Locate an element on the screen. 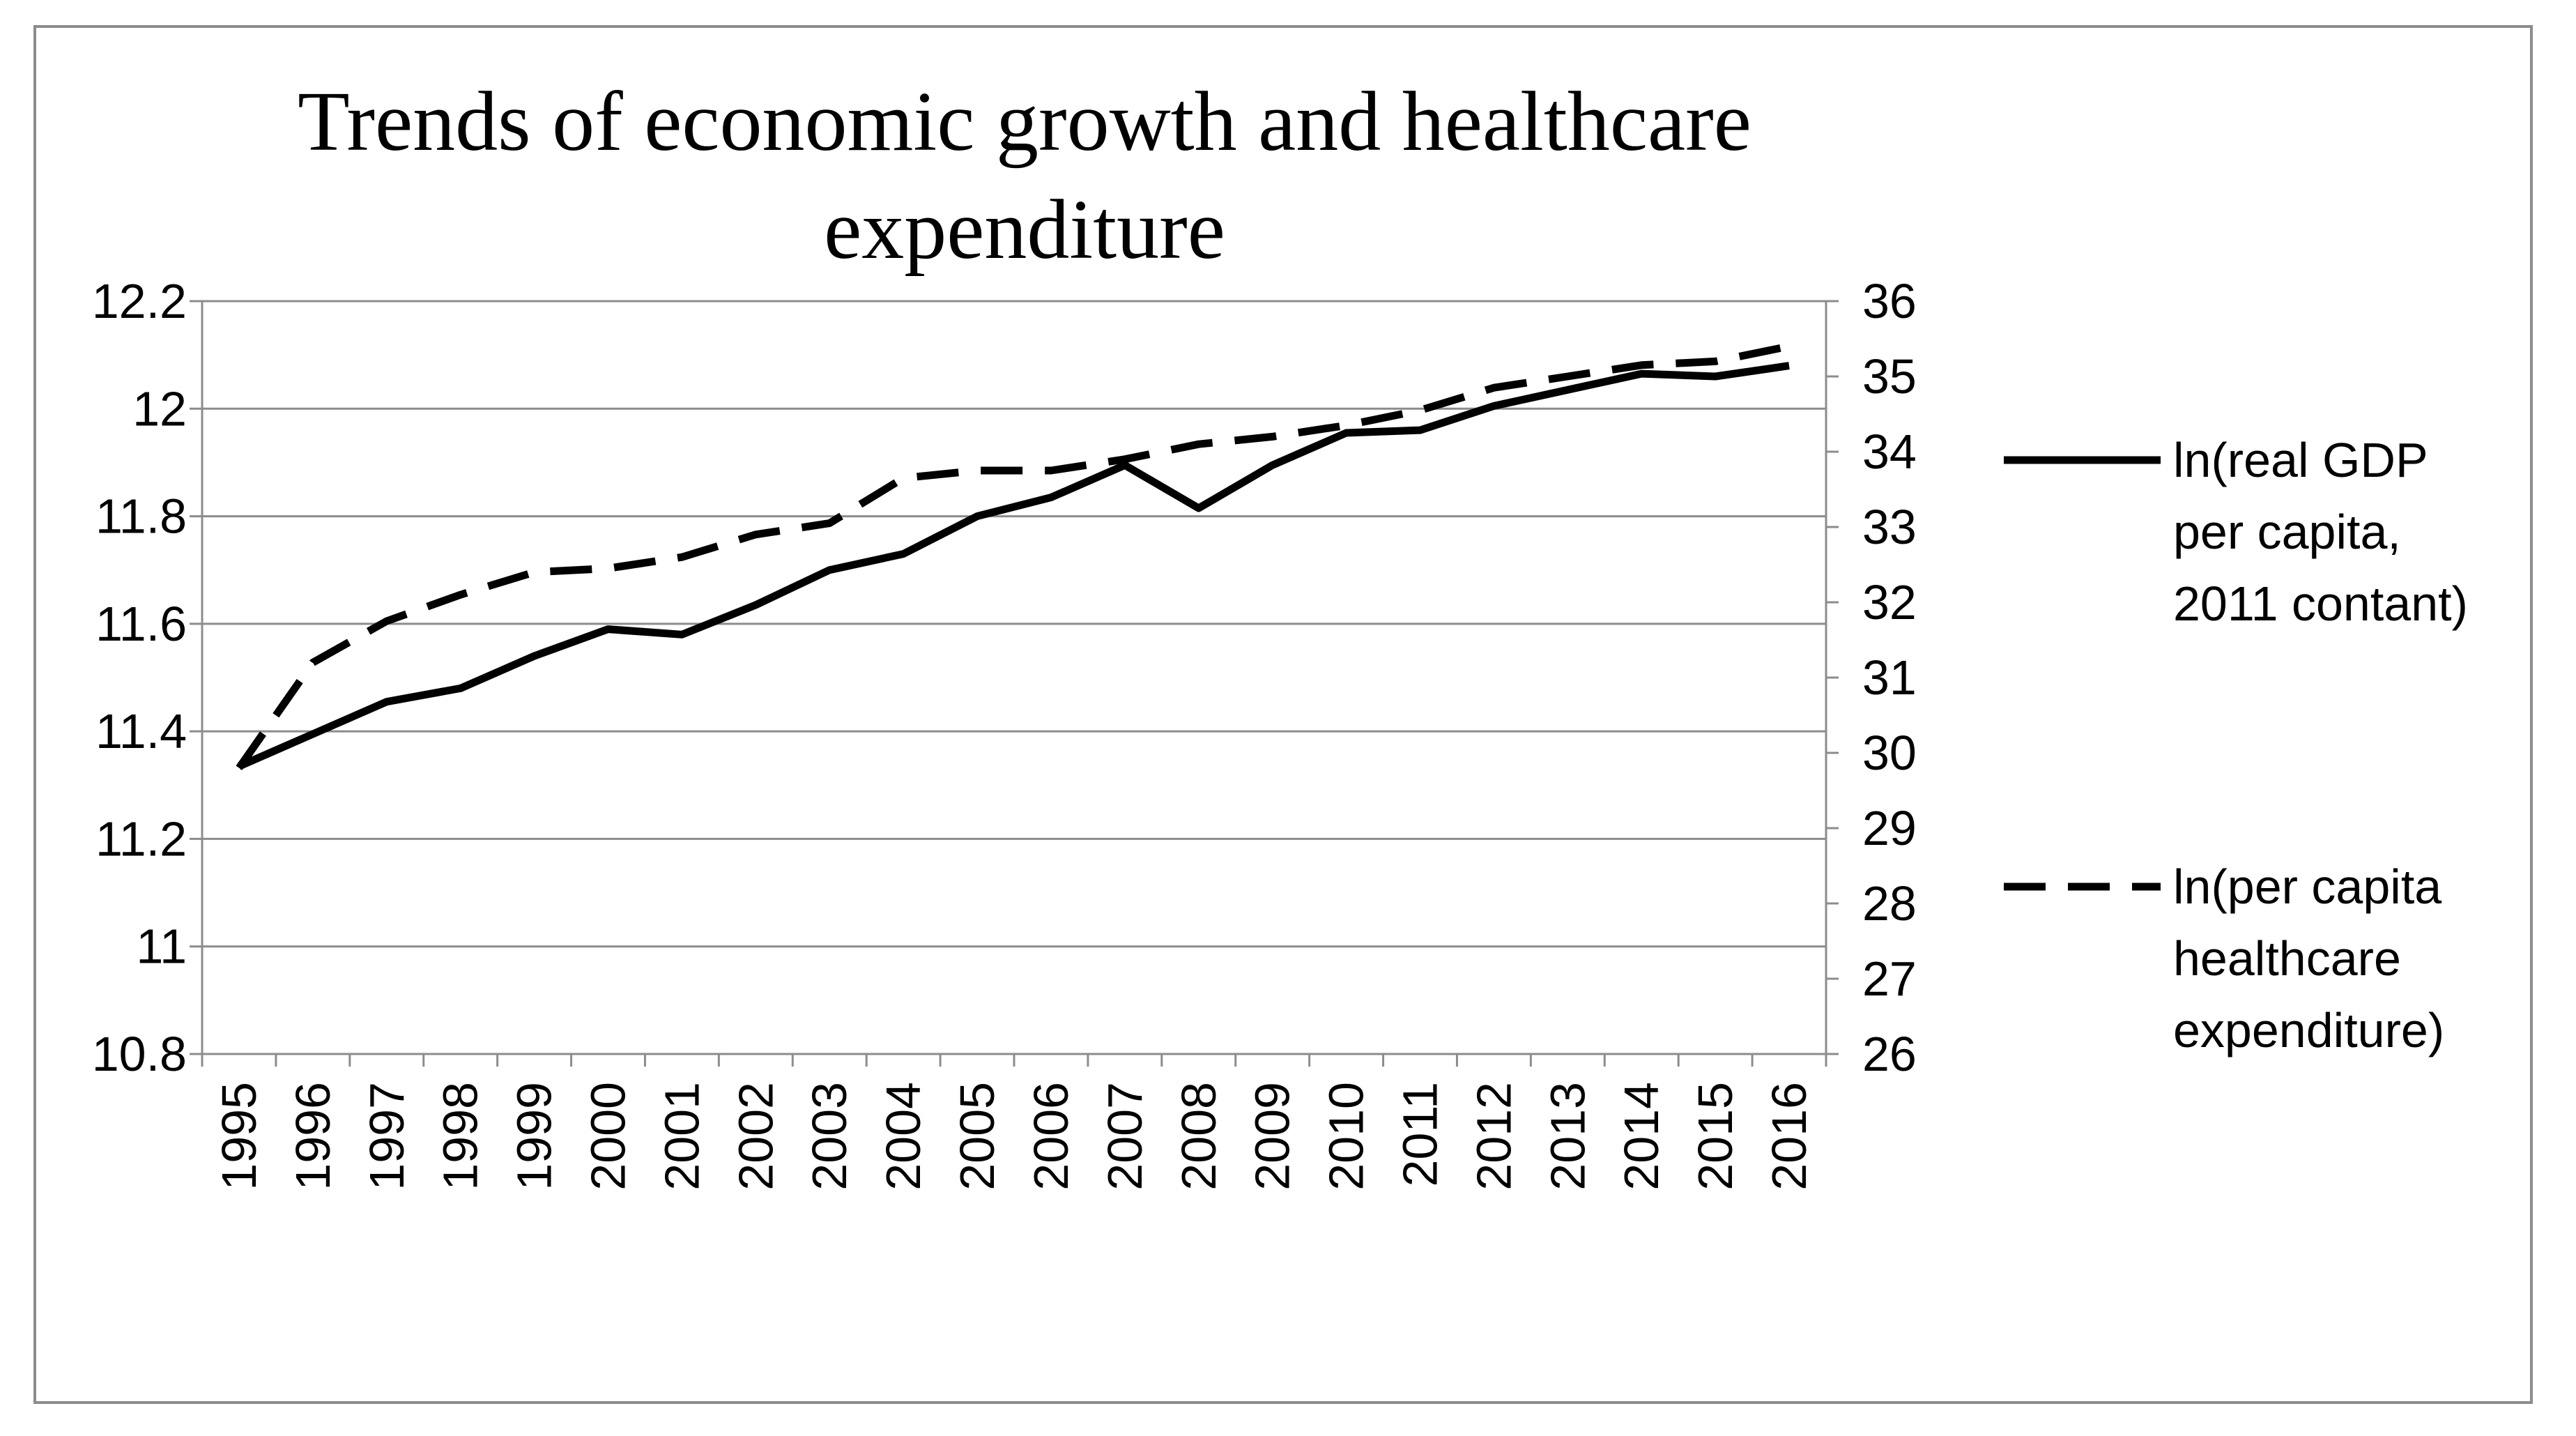  x-tick-label: 2006 is located at coordinates (1051, 1137).